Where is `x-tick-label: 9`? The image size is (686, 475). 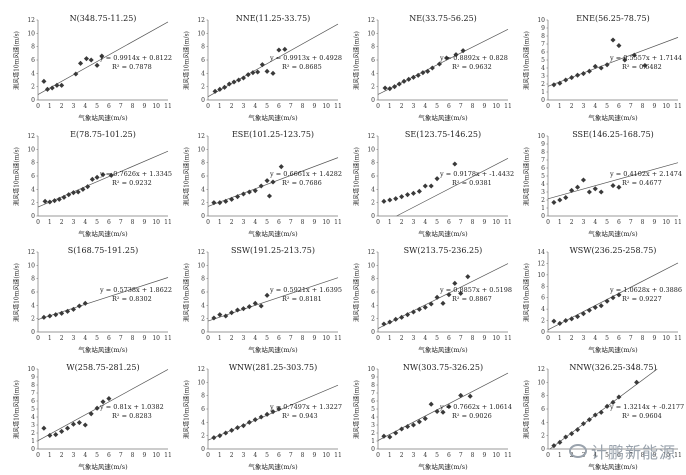 x-tick-label: 9 is located at coordinates (144, 338).